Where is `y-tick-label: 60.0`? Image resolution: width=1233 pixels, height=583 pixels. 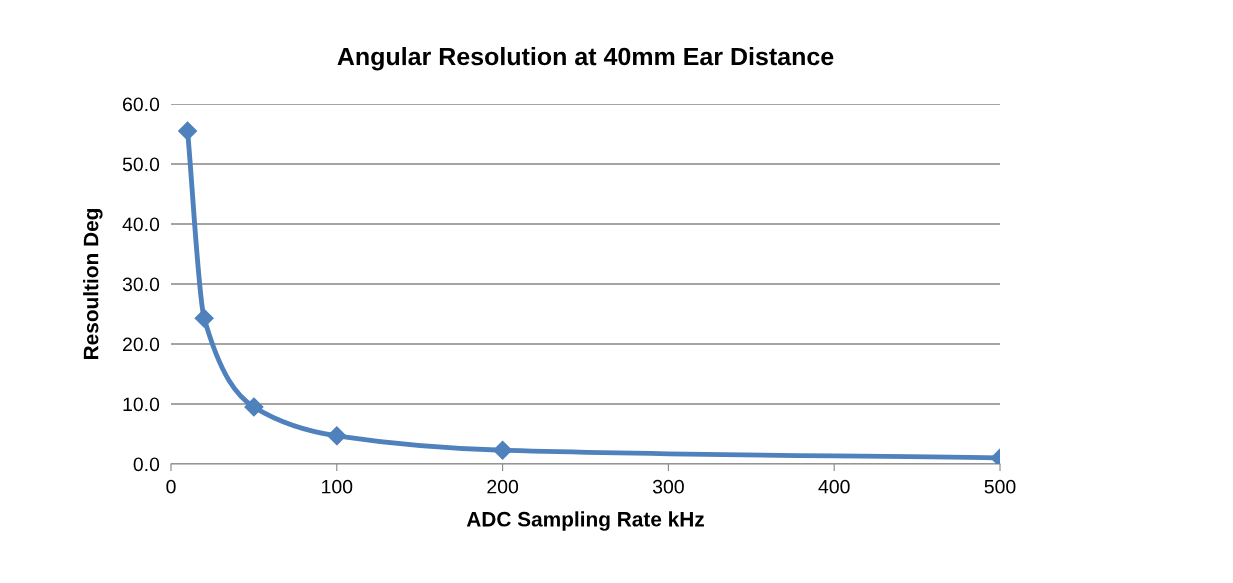
y-tick-label: 60.0 is located at coordinates (141, 104).